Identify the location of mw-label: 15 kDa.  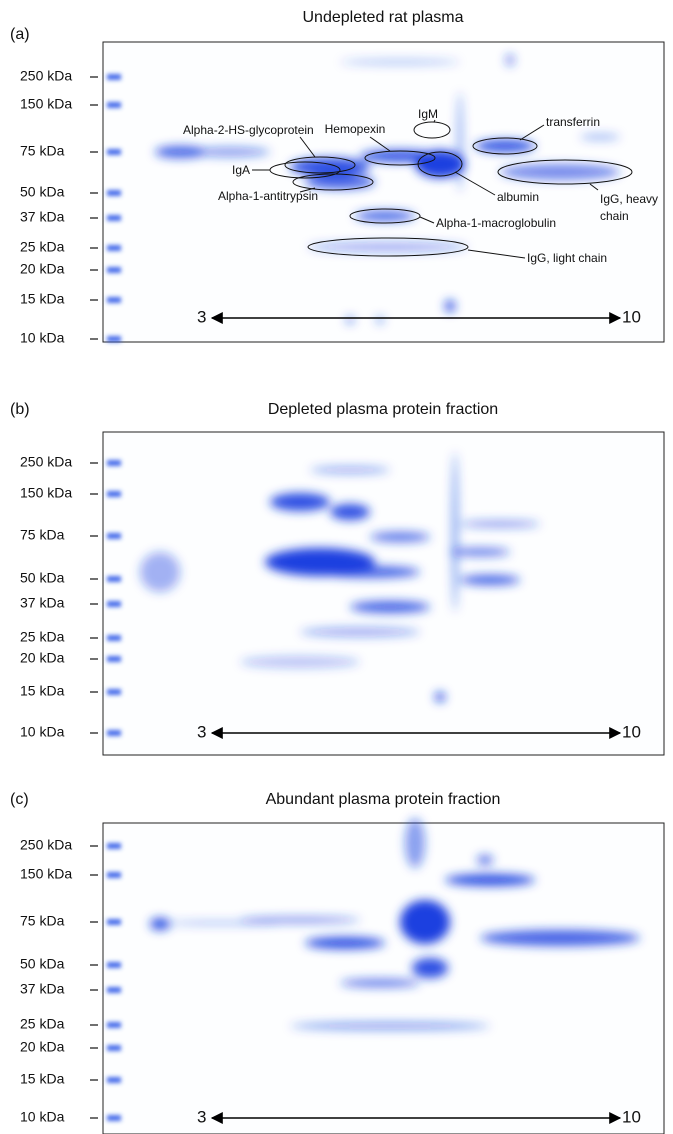
(42, 1079).